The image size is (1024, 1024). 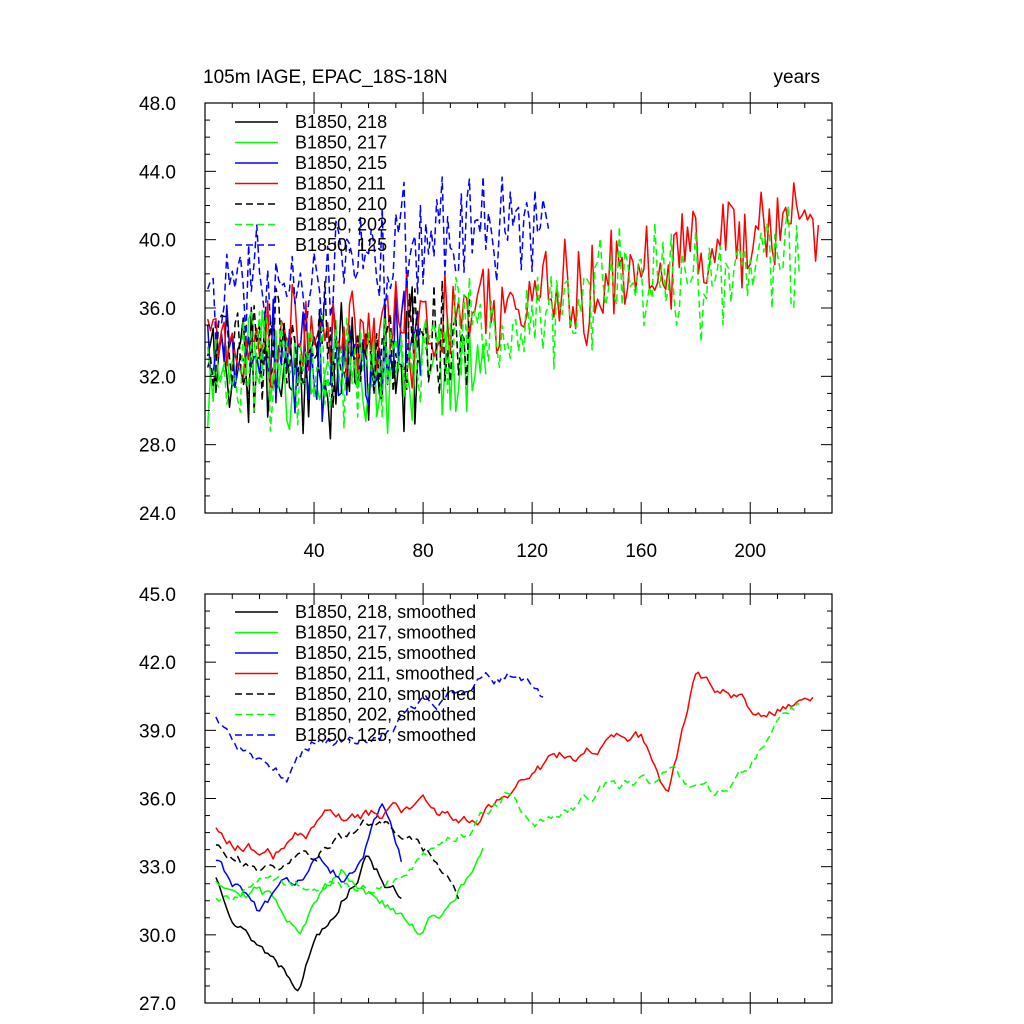 What do you see at coordinates (385, 653) in the screenshot?
I see `legend-entry-1-2: B1850, 215, smoothed` at bounding box center [385, 653].